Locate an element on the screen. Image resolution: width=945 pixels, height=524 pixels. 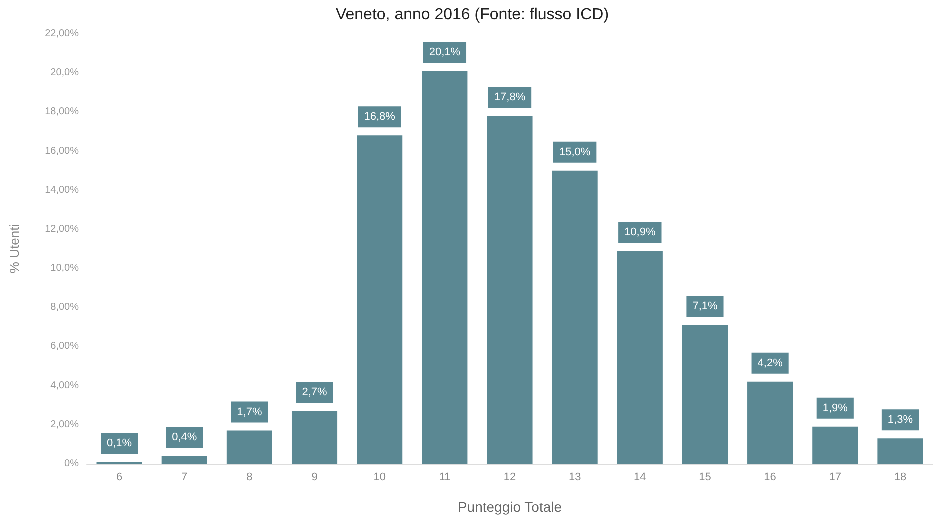
y-tick-label: 10,0% is located at coordinates (65, 268).